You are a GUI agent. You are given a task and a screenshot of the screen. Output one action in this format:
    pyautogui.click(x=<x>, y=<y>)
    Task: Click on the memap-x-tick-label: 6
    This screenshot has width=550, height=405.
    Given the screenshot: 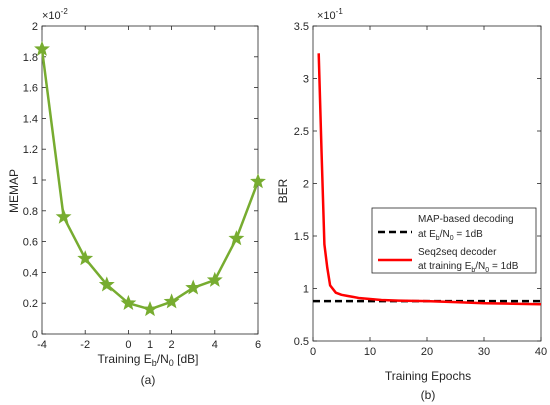 What is the action you would take?
    pyautogui.click(x=258, y=345)
    